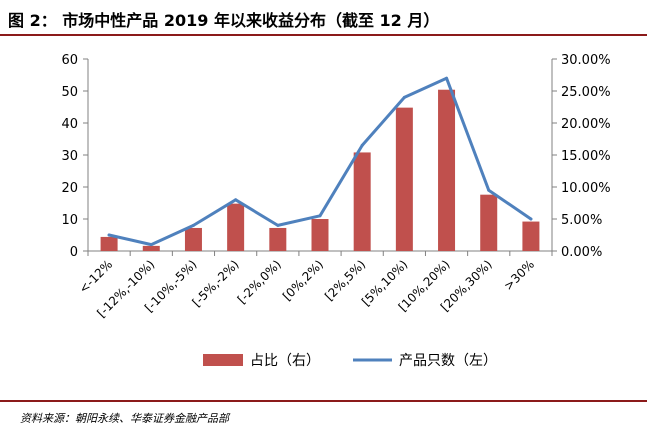 The image size is (647, 447). What do you see at coordinates (586, 60) in the screenshot?
I see `y-right-tick-label: 30.00%` at bounding box center [586, 60].